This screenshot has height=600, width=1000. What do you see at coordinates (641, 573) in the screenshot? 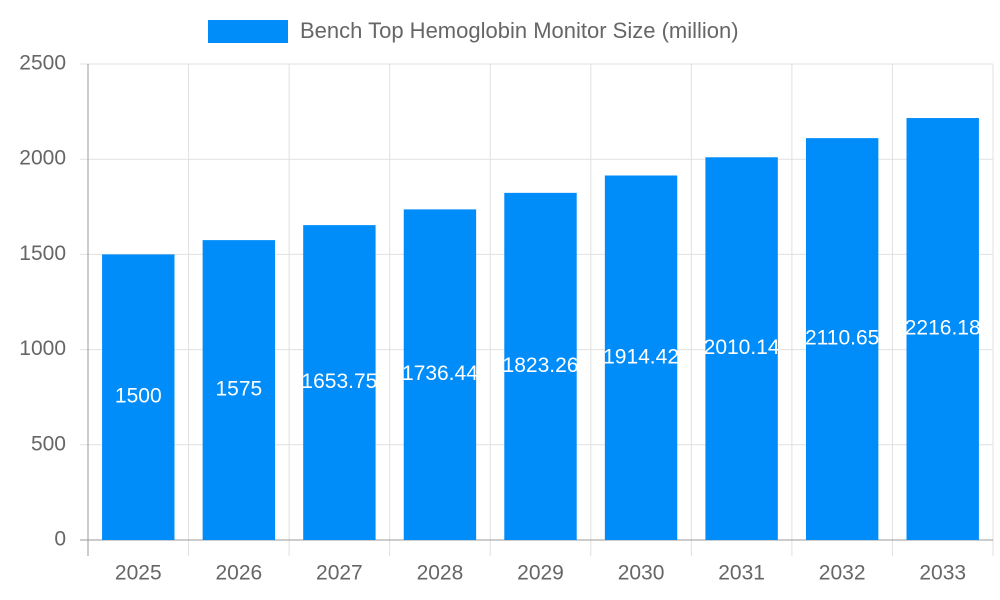
I see `x-tick-label: 2030` at bounding box center [641, 573].